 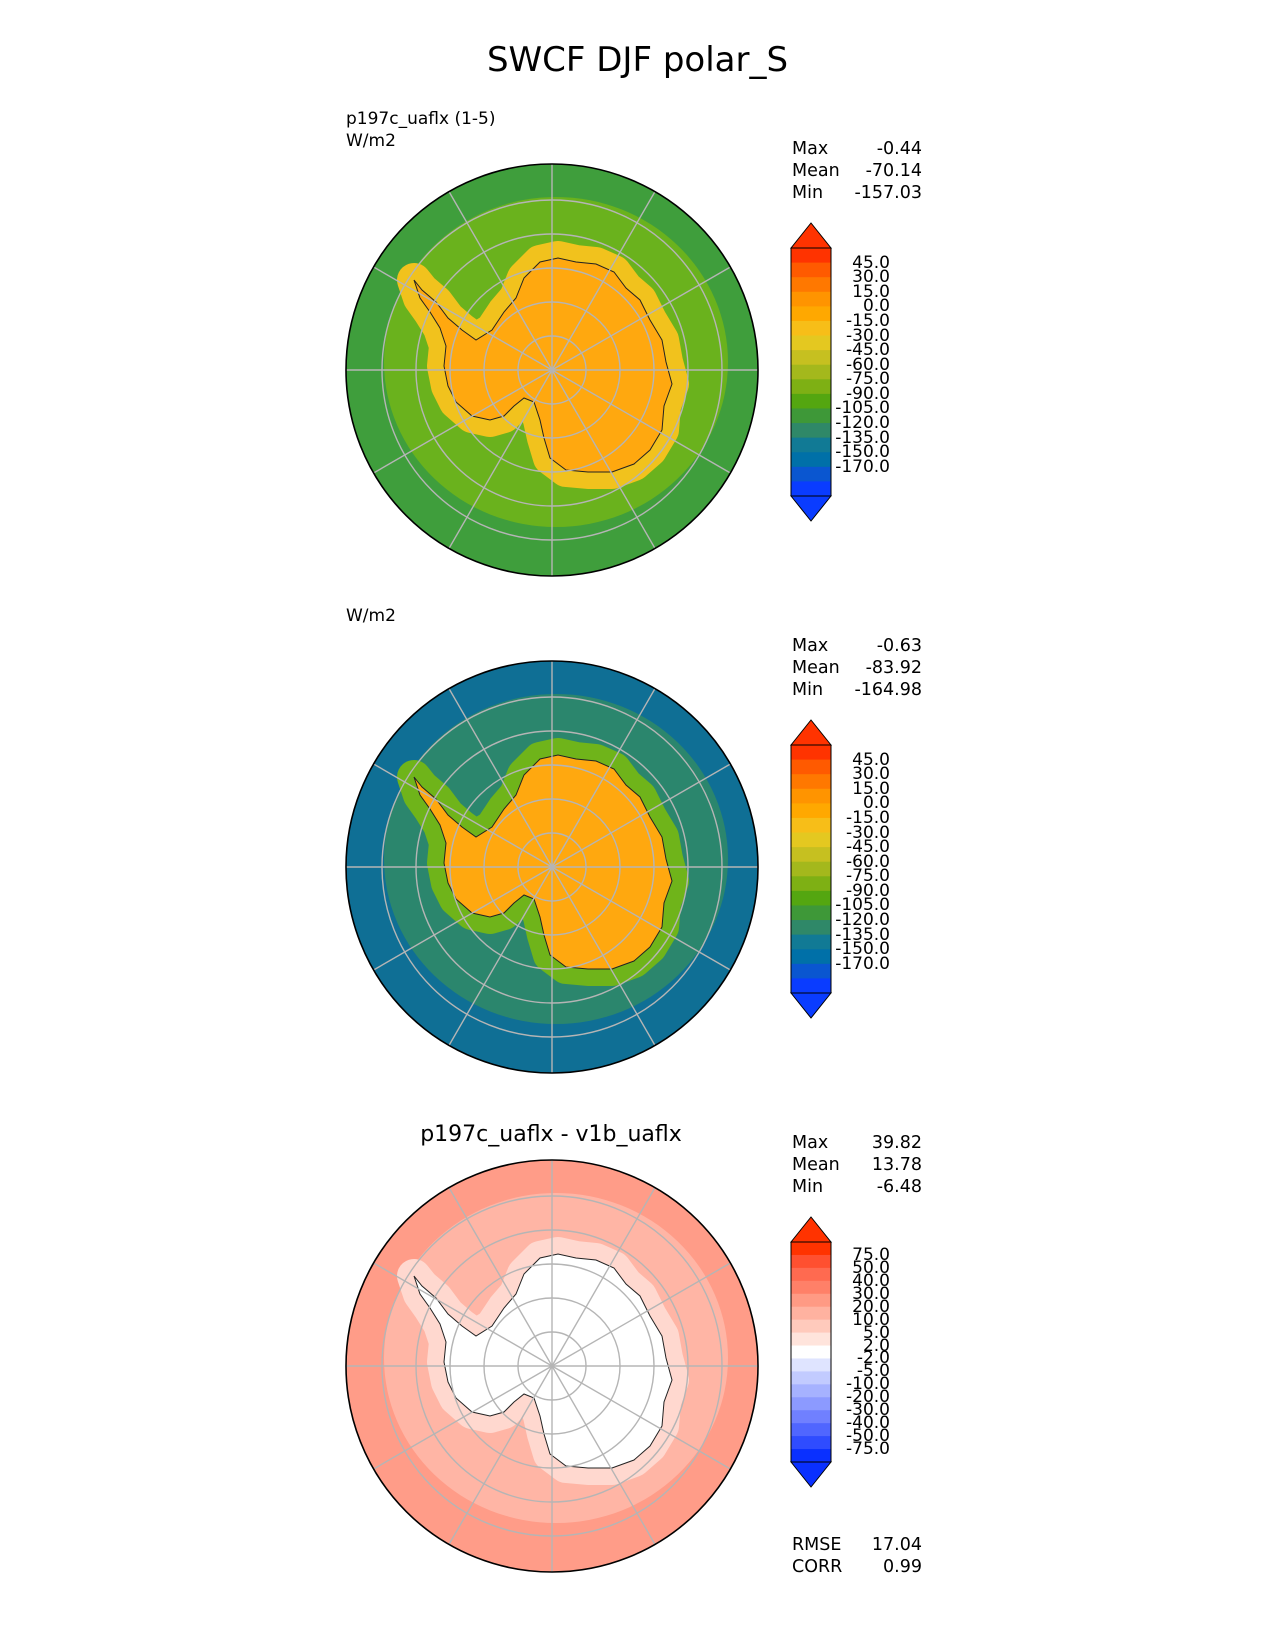 I want to click on panel-3-stats: Max 39.82 Mean 13.78 Min -6.48, so click(x=857, y=1165).